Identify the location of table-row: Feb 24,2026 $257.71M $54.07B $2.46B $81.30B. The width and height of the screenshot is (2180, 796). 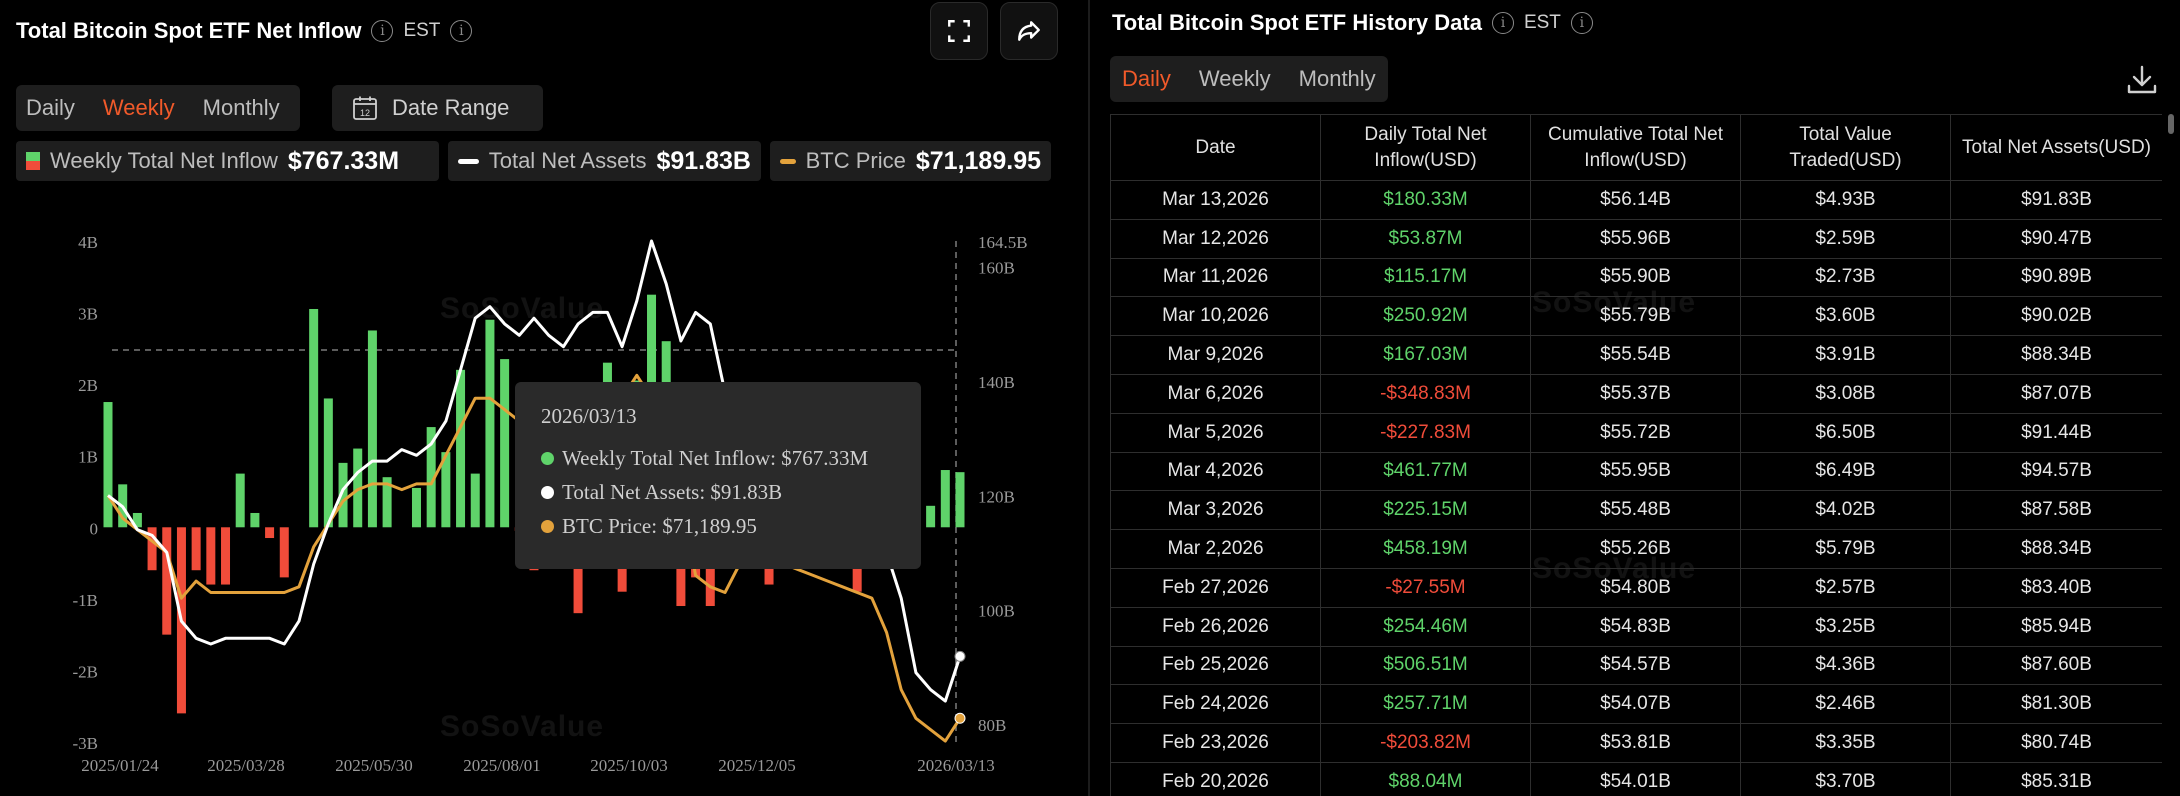
(1636, 704).